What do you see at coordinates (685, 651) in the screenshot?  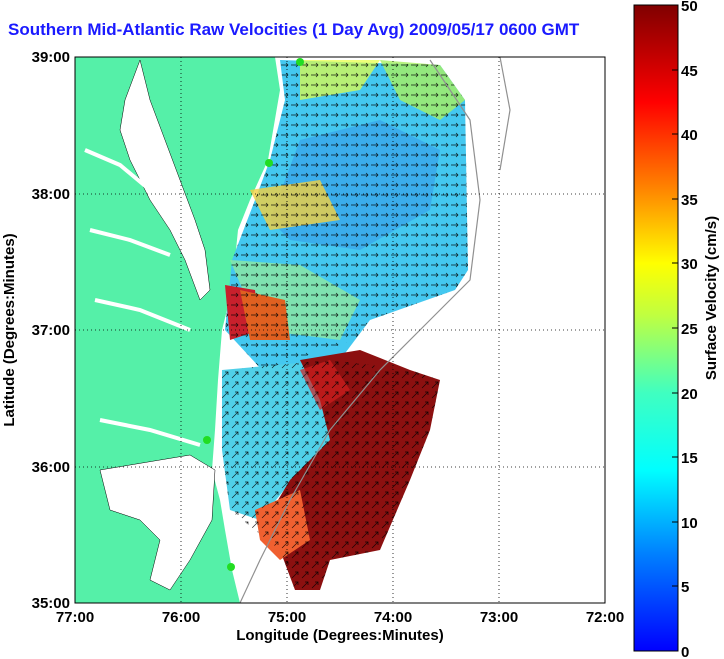 I see `colorbar-tick: 0` at bounding box center [685, 651].